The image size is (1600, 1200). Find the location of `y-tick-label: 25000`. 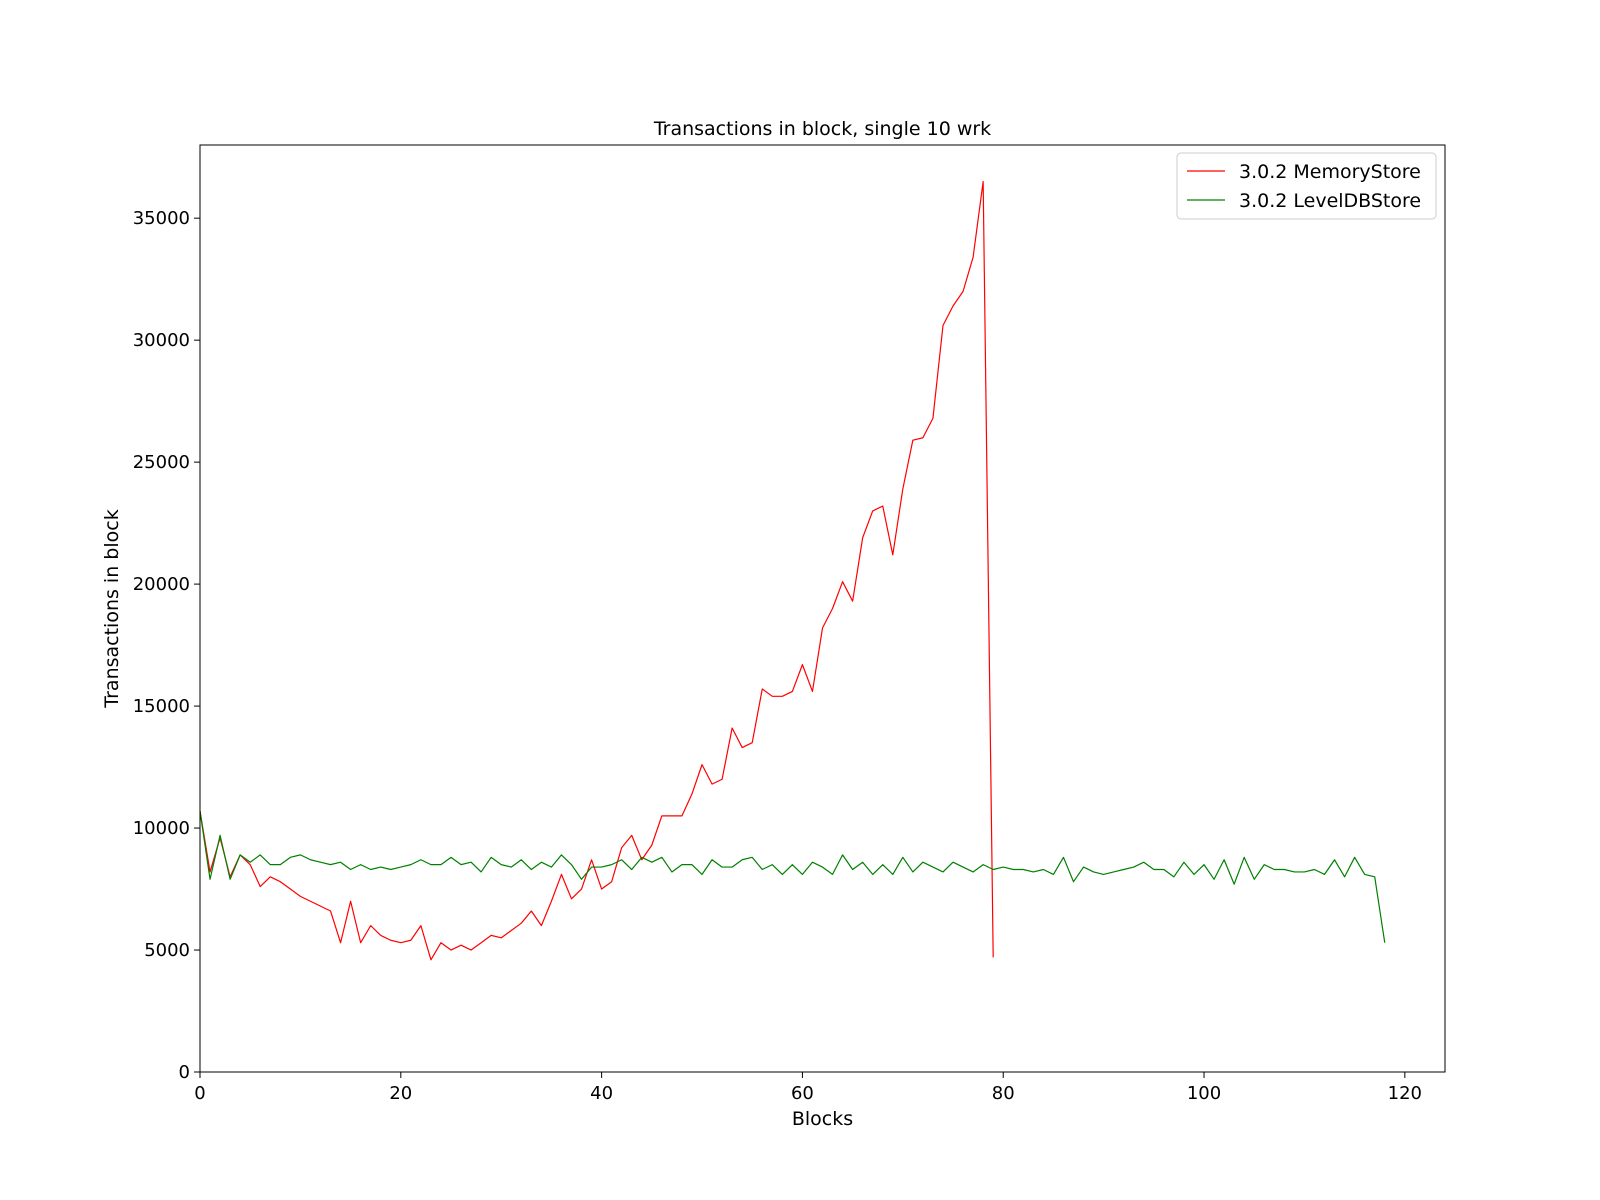

y-tick-label: 25000 is located at coordinates (161, 462).